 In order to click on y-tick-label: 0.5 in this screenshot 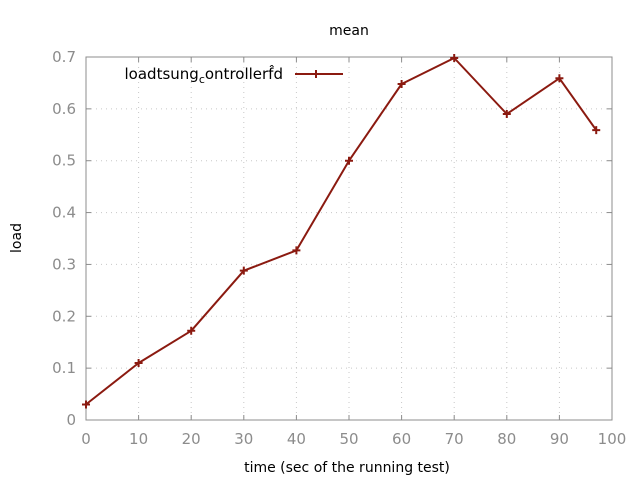, I will do `click(64, 161)`.